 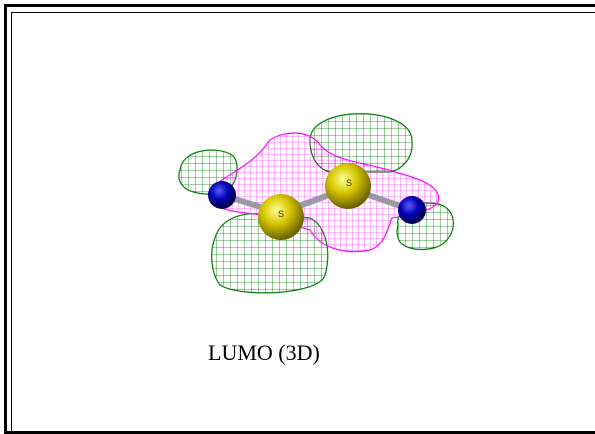 What do you see at coordinates (412, 210) in the screenshot?
I see `nitrogen-atom-right` at bounding box center [412, 210].